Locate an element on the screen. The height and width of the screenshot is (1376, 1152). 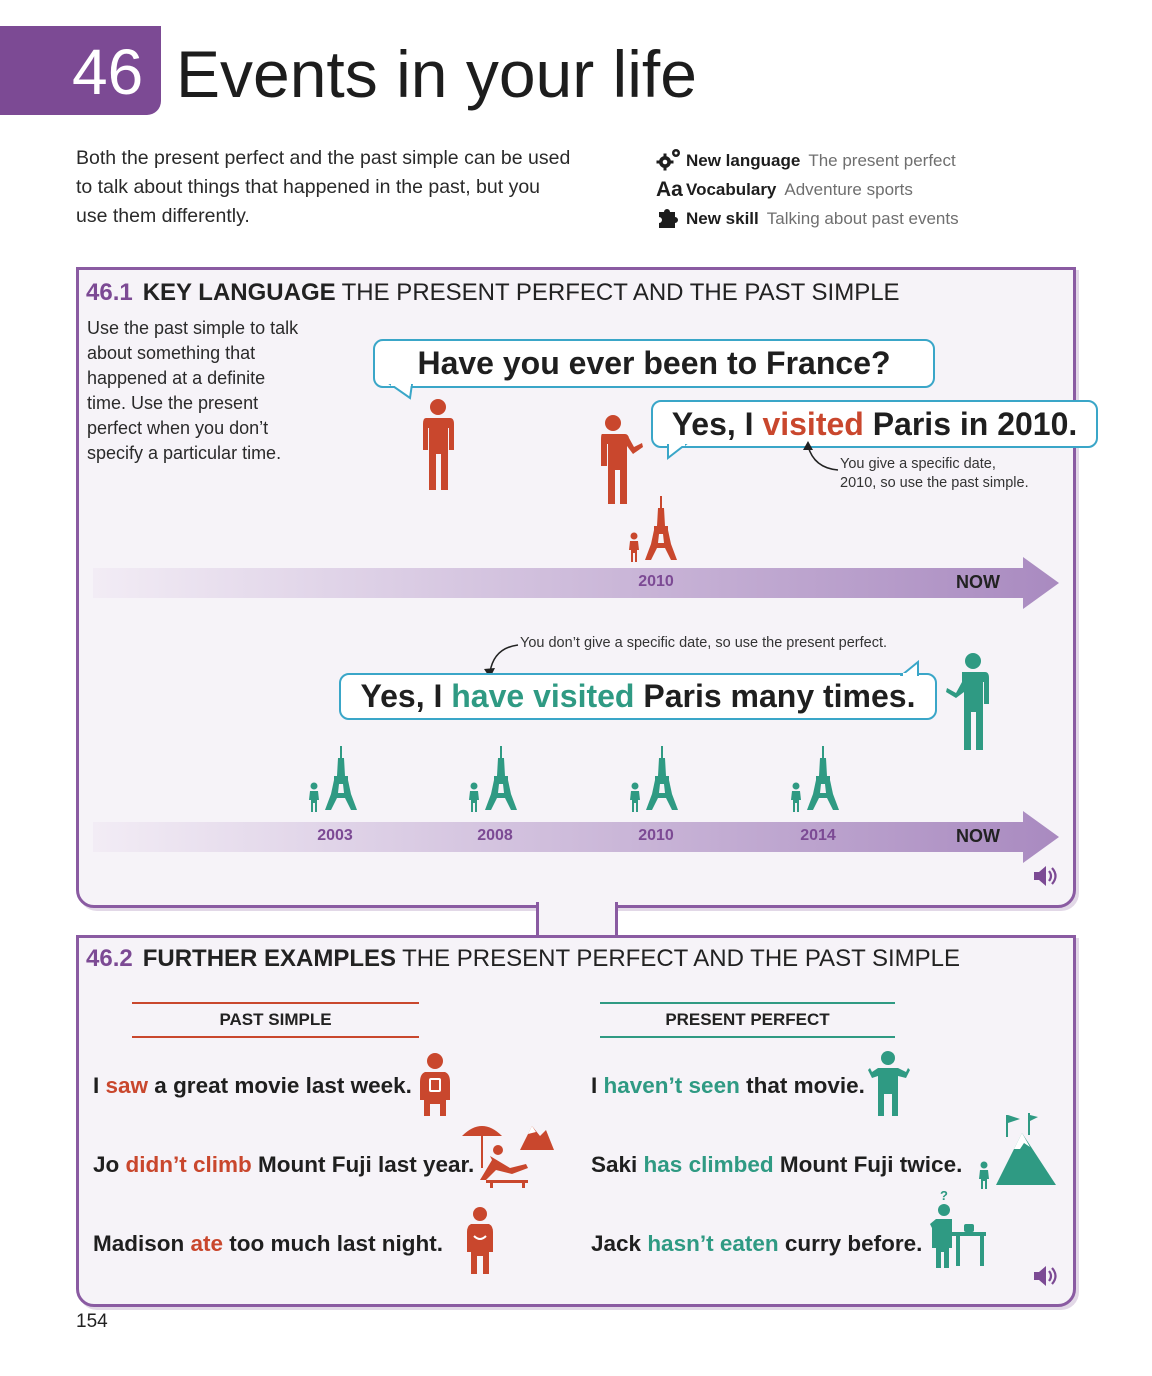
example-verb: ate is located at coordinates (207, 1243).